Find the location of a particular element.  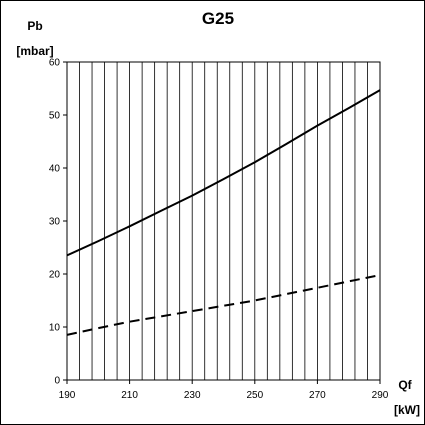

x-tick-label: 190 is located at coordinates (67, 395).